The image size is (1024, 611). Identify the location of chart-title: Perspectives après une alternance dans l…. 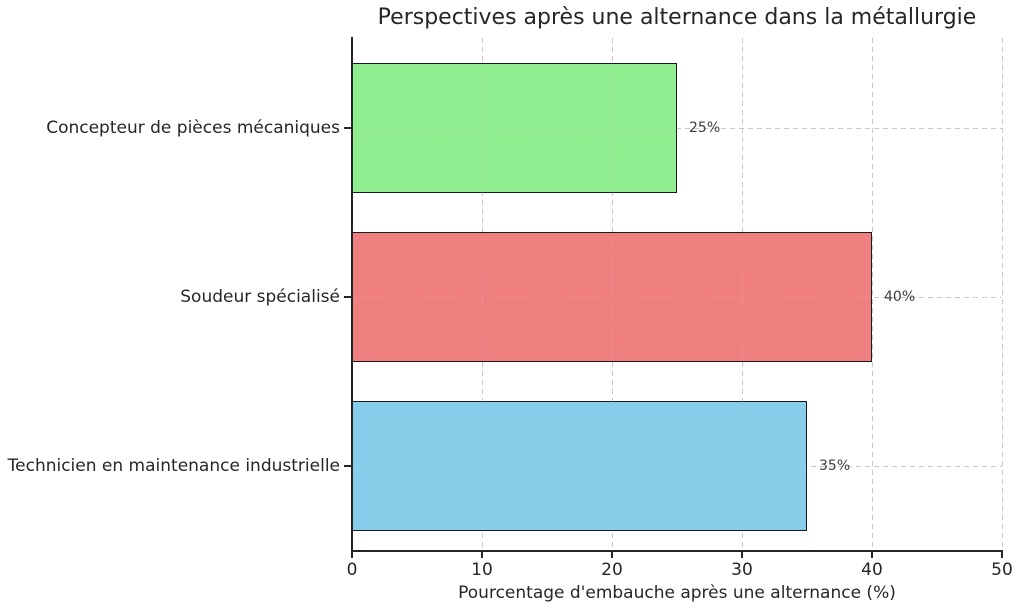
(677, 17).